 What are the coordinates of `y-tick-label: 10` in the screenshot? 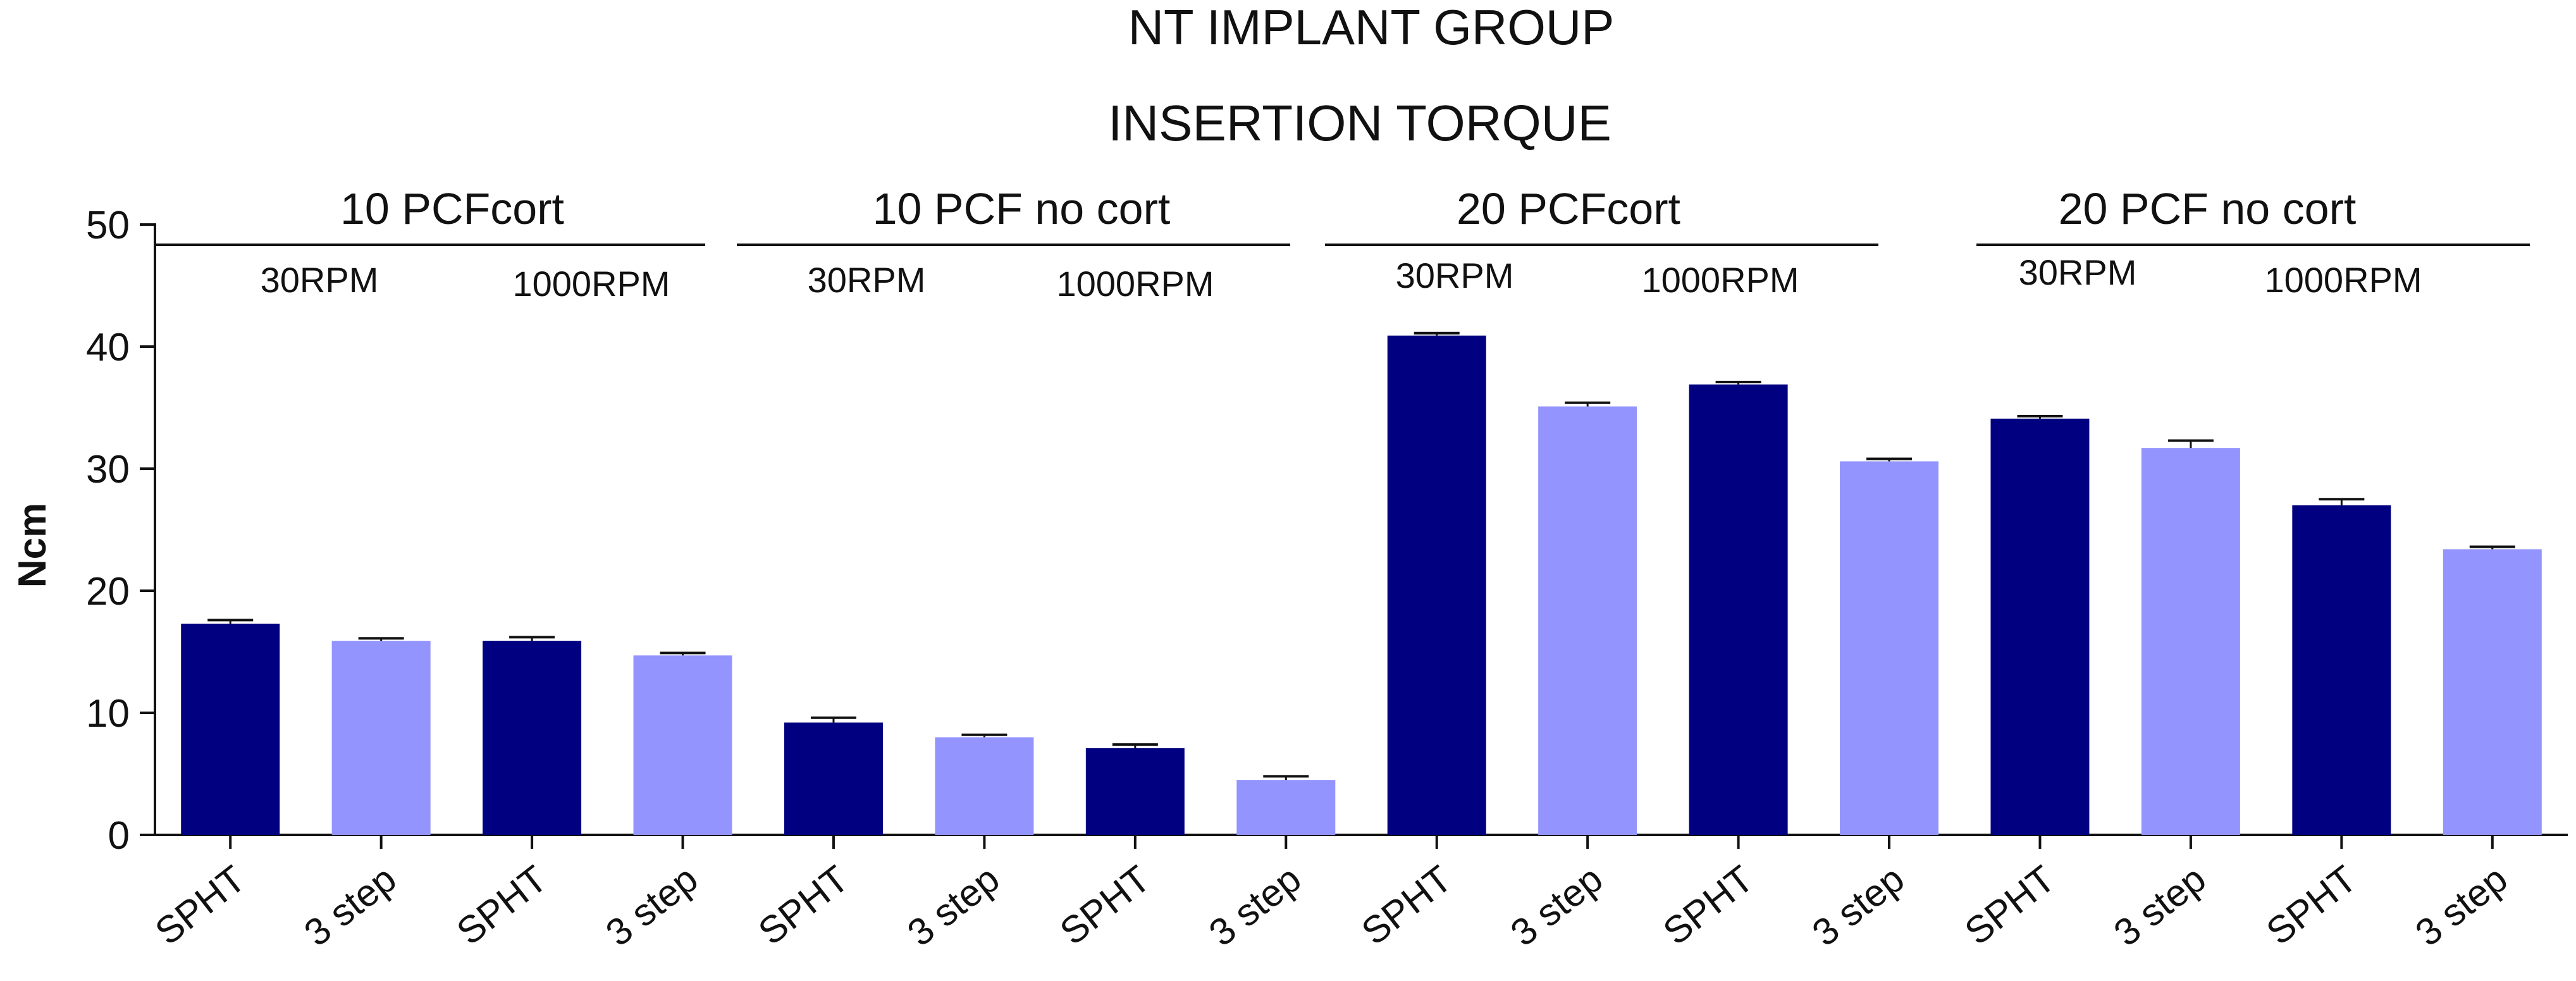 It's located at (108, 714).